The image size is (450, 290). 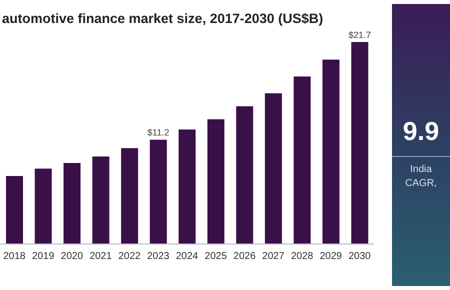 What do you see at coordinates (158, 133) in the screenshot?
I see `data-label: $11.2` at bounding box center [158, 133].